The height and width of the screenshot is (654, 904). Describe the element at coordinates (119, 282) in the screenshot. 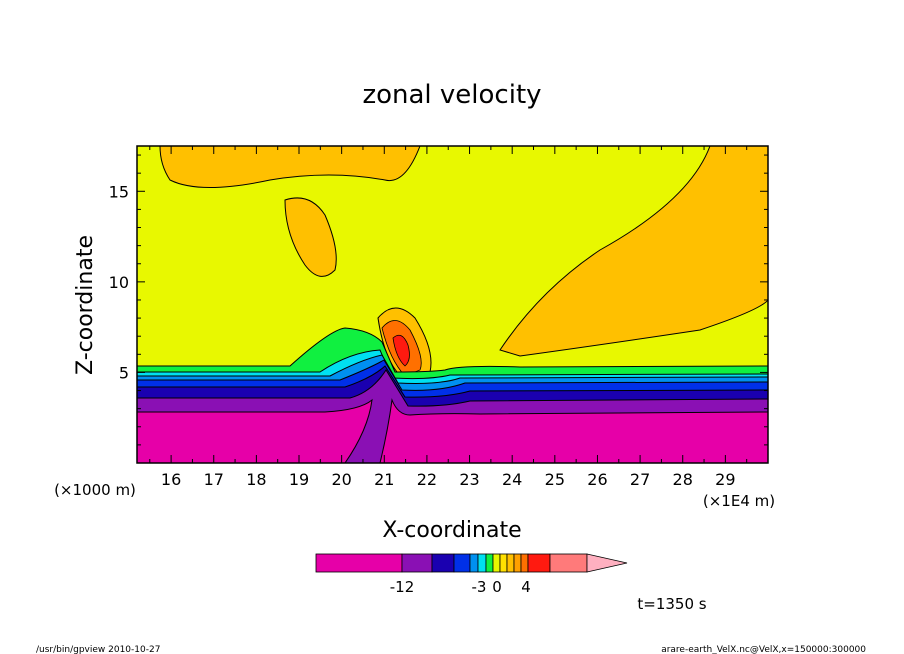

I see `y-tick-label: 10` at that location.